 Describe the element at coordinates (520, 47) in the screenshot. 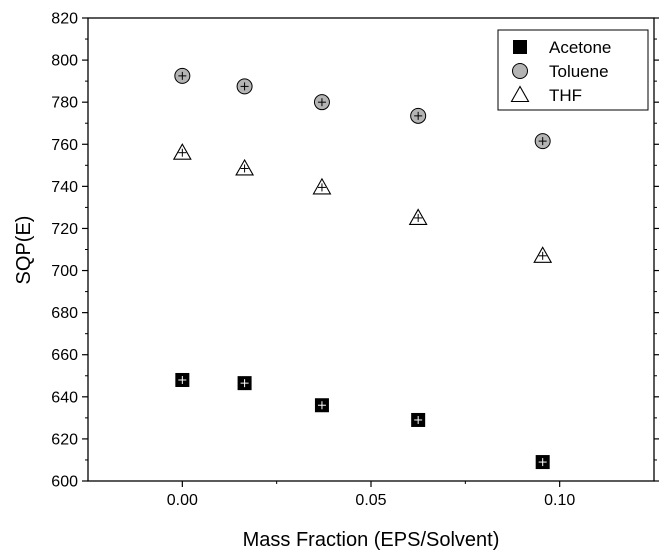

I see `legend-marker-acetone` at that location.